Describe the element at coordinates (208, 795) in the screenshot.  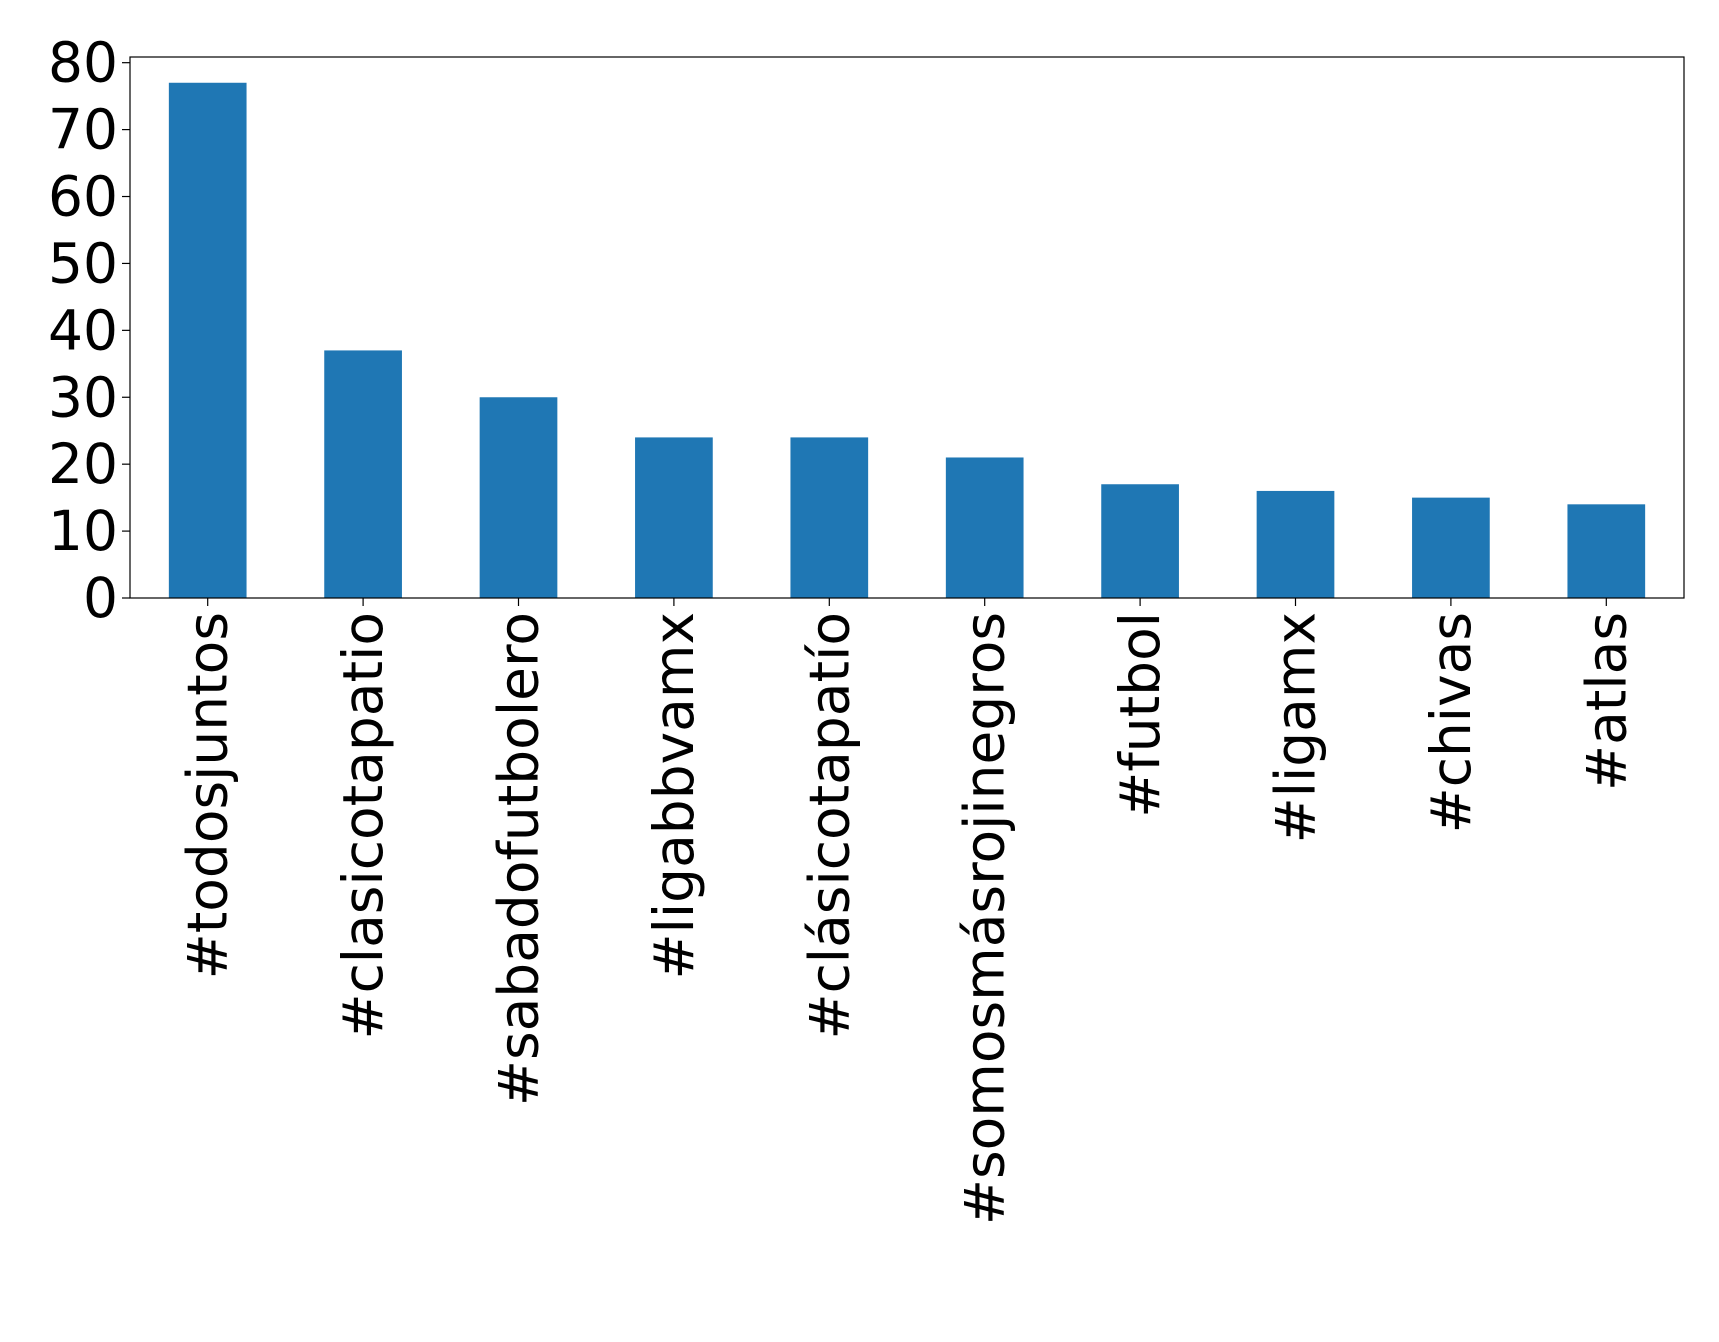
I see `x-tick-label: #todosjuntos` at that location.